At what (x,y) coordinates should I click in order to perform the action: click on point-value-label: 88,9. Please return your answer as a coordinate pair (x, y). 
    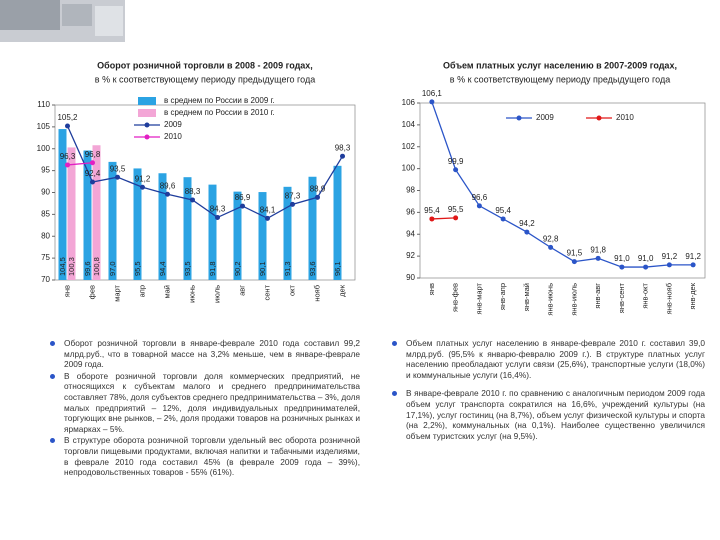
    Looking at the image, I should click on (318, 188).